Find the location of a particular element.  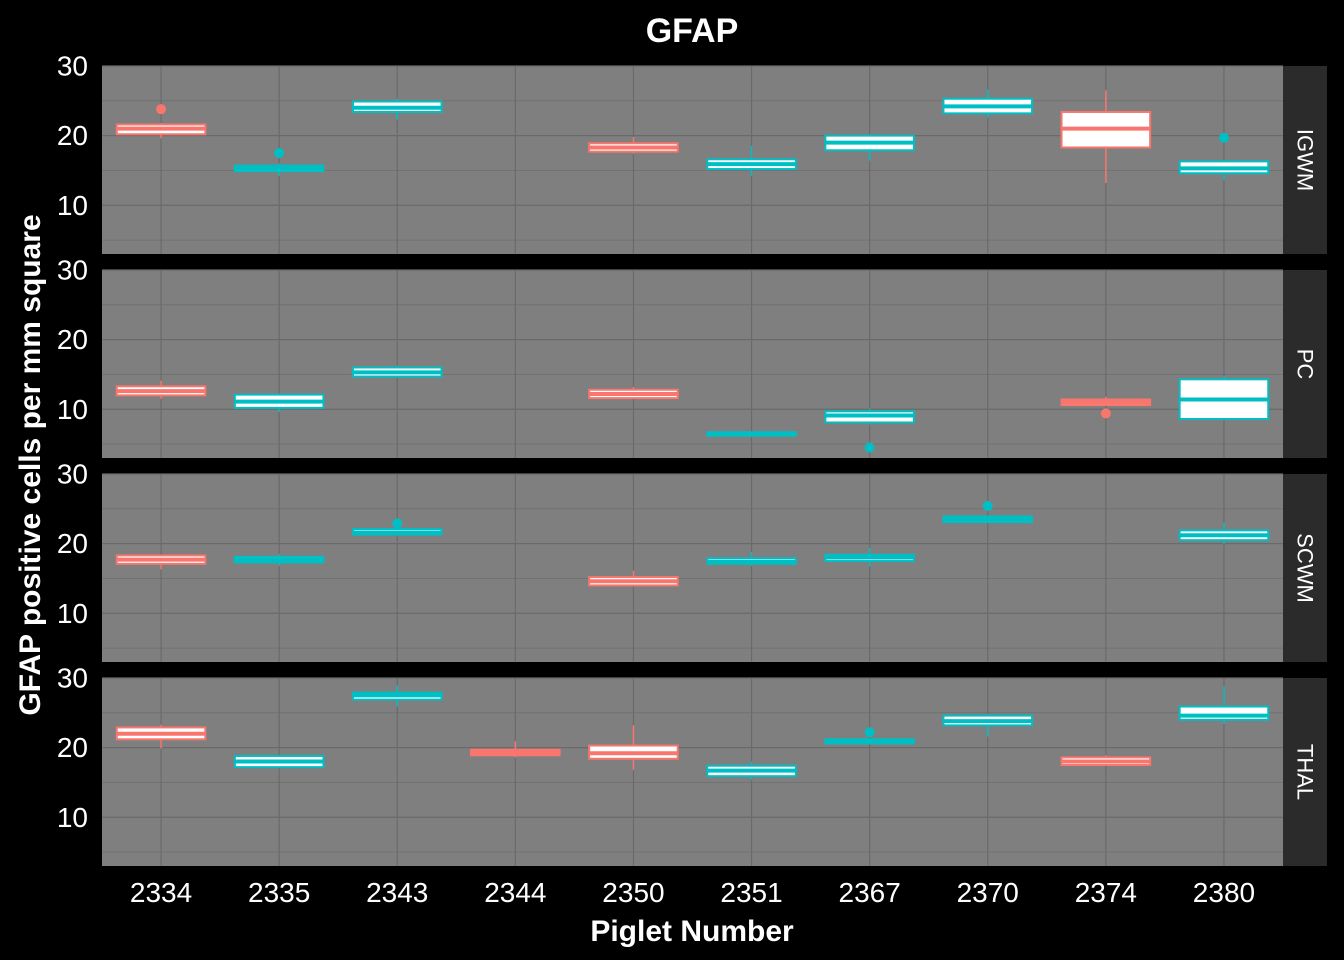

strip-label-scwm: SCWM is located at coordinates (1305, 568).